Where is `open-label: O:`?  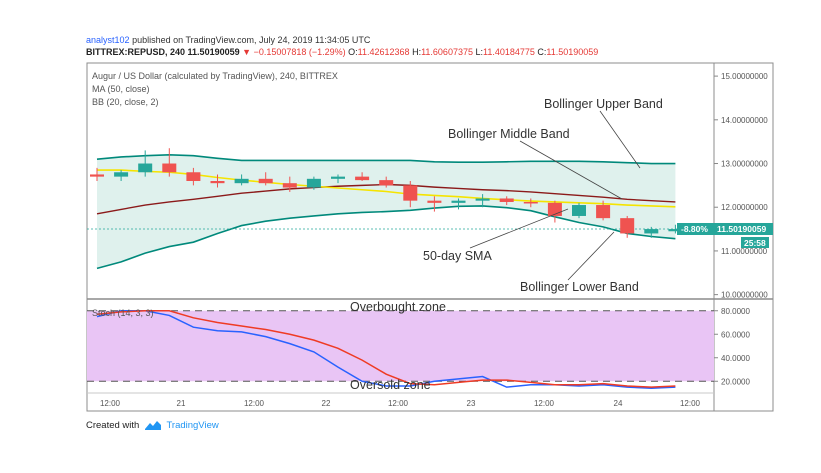 open-label: O: is located at coordinates (353, 52).